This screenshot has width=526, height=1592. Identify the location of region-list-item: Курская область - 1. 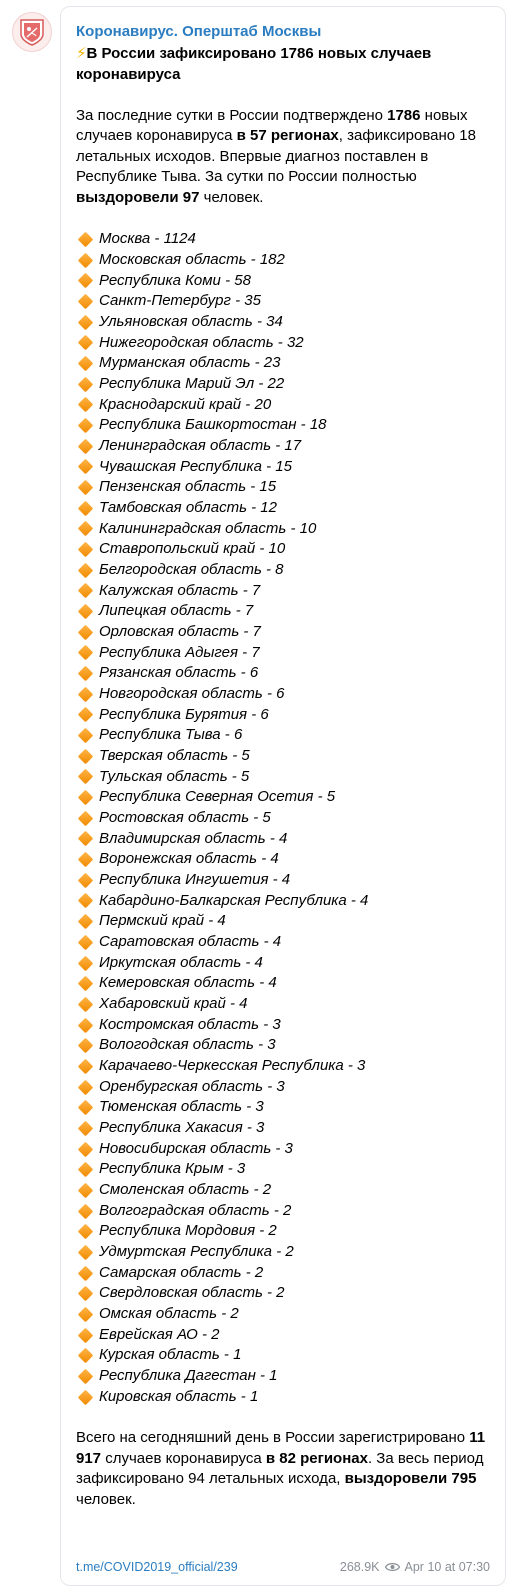
(290, 1355).